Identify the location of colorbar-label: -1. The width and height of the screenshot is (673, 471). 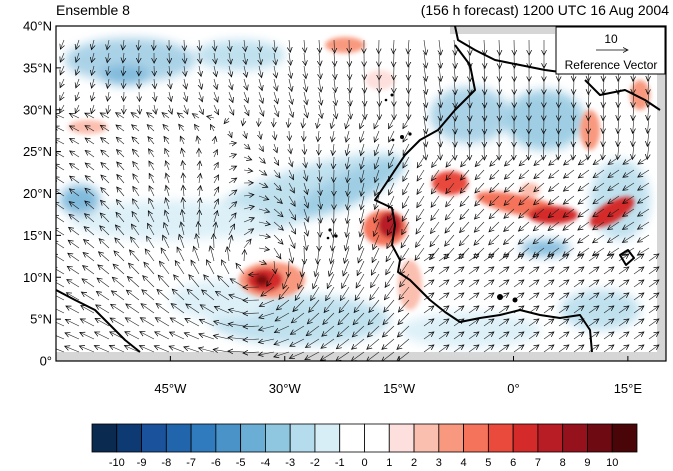
(340, 463).